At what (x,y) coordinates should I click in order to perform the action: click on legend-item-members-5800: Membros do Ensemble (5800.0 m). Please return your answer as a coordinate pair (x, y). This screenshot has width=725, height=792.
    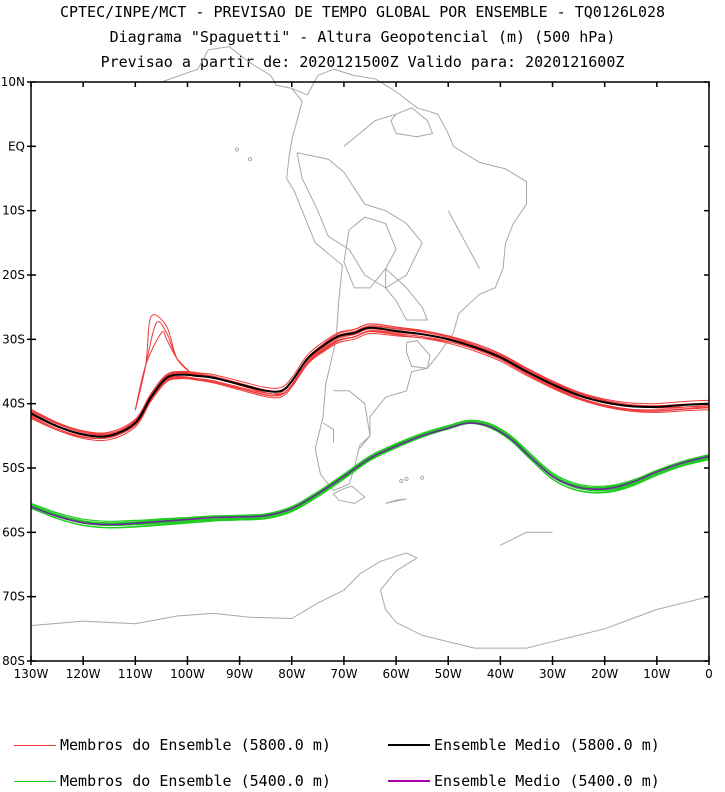
    Looking at the image, I should click on (172, 745).